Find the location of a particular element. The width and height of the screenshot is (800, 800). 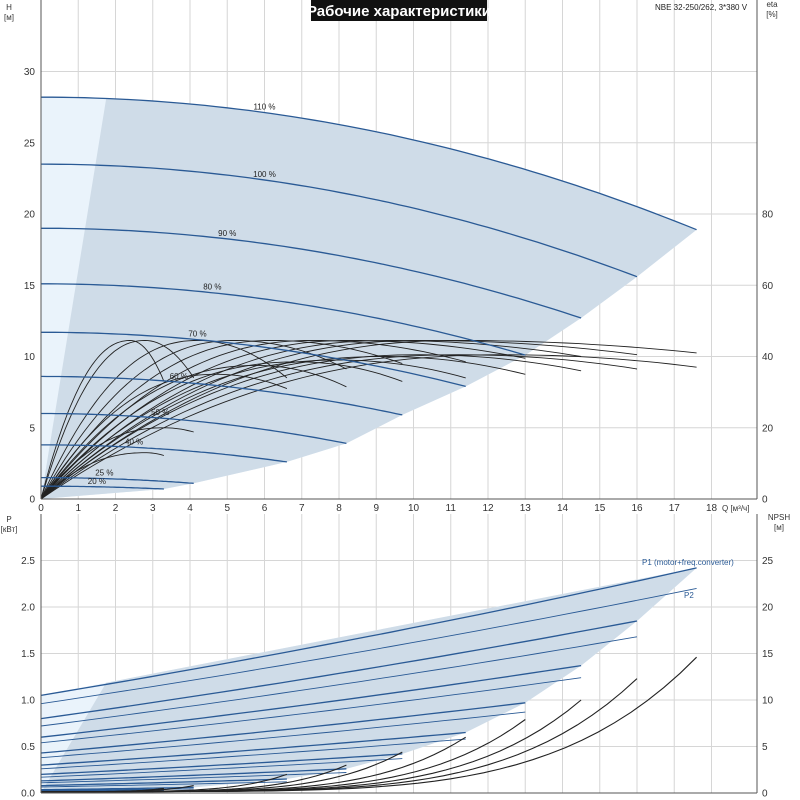

p-axis-unit: [кВт] is located at coordinates (9, 529).